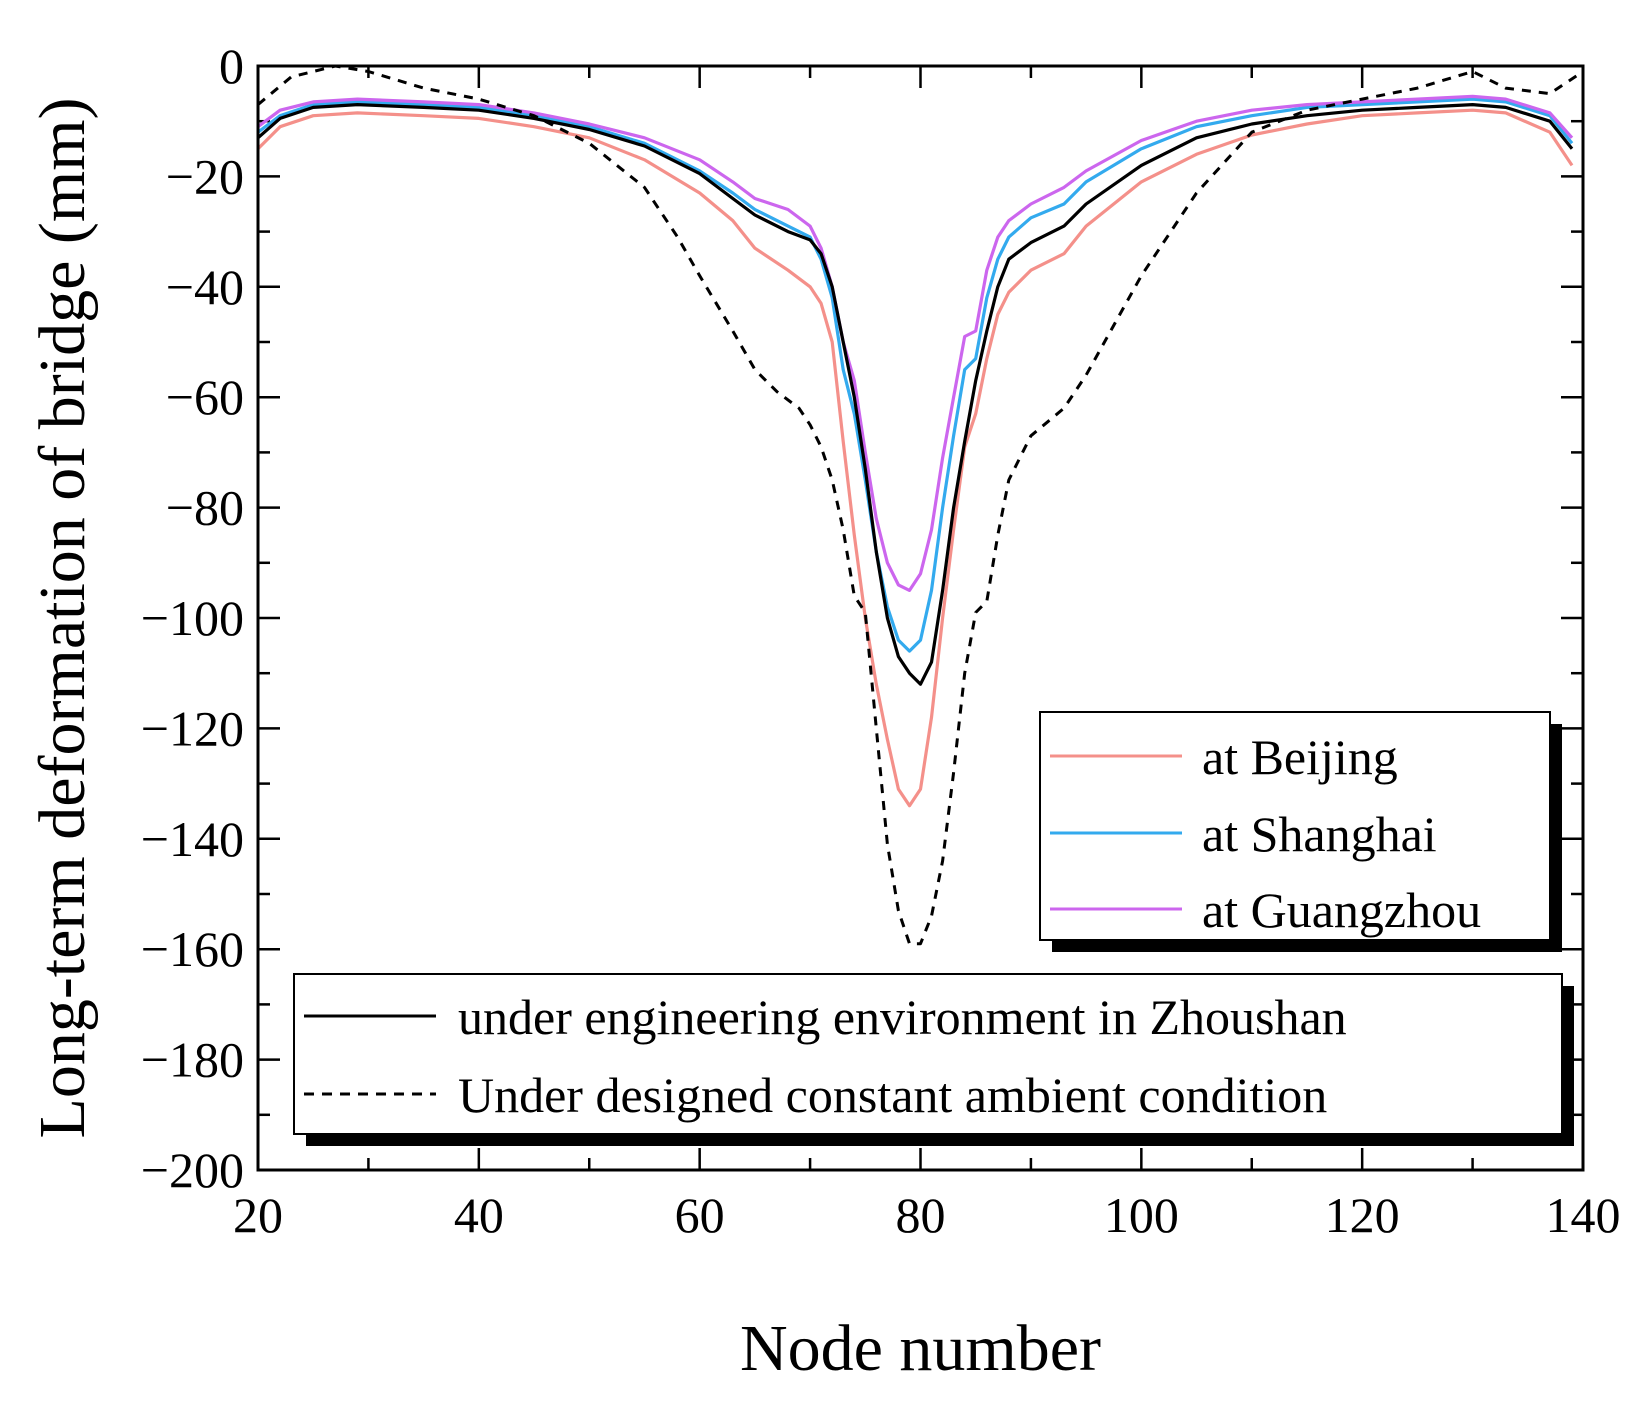  What do you see at coordinates (62, 617) in the screenshot?
I see `y-axis-title: Long-term deformation of bridge (mm)` at bounding box center [62, 617].